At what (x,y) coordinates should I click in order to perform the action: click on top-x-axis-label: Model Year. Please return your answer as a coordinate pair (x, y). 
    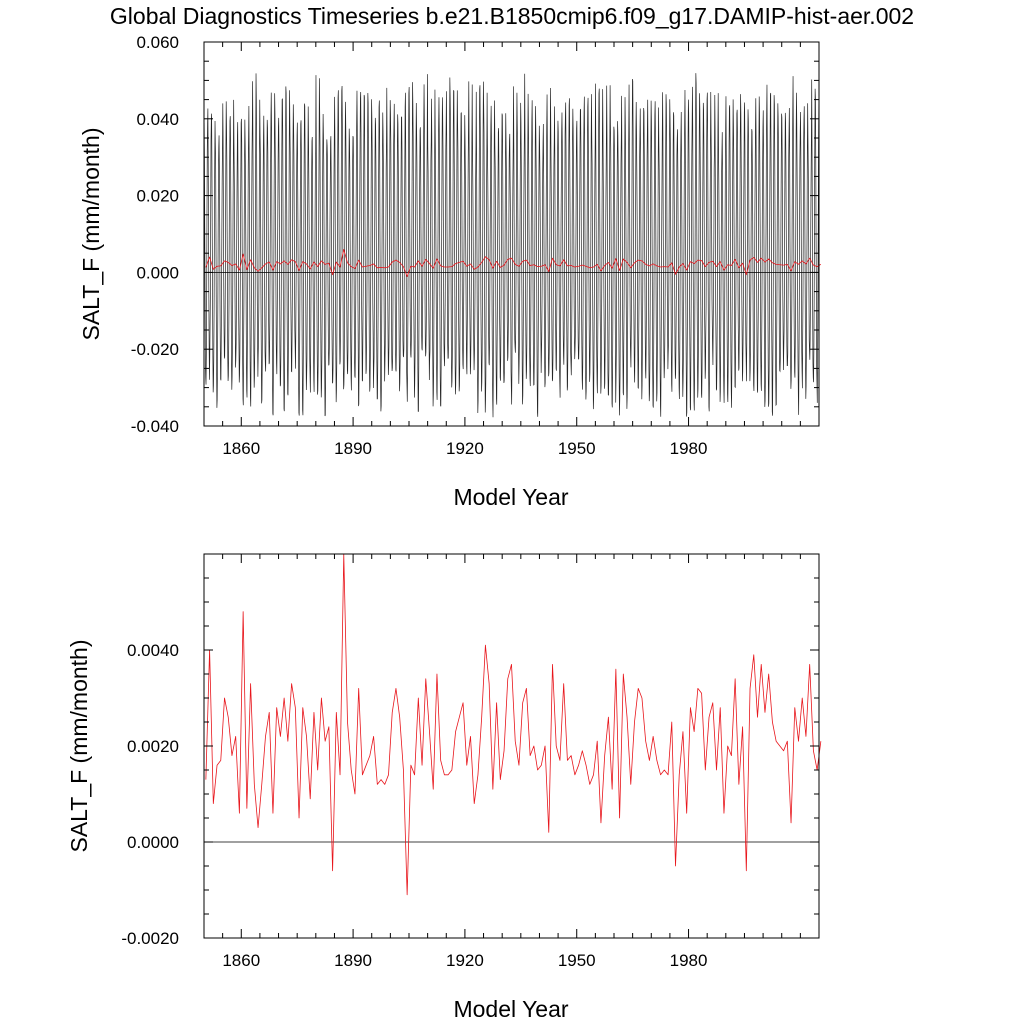
    Looking at the image, I should click on (510, 497).